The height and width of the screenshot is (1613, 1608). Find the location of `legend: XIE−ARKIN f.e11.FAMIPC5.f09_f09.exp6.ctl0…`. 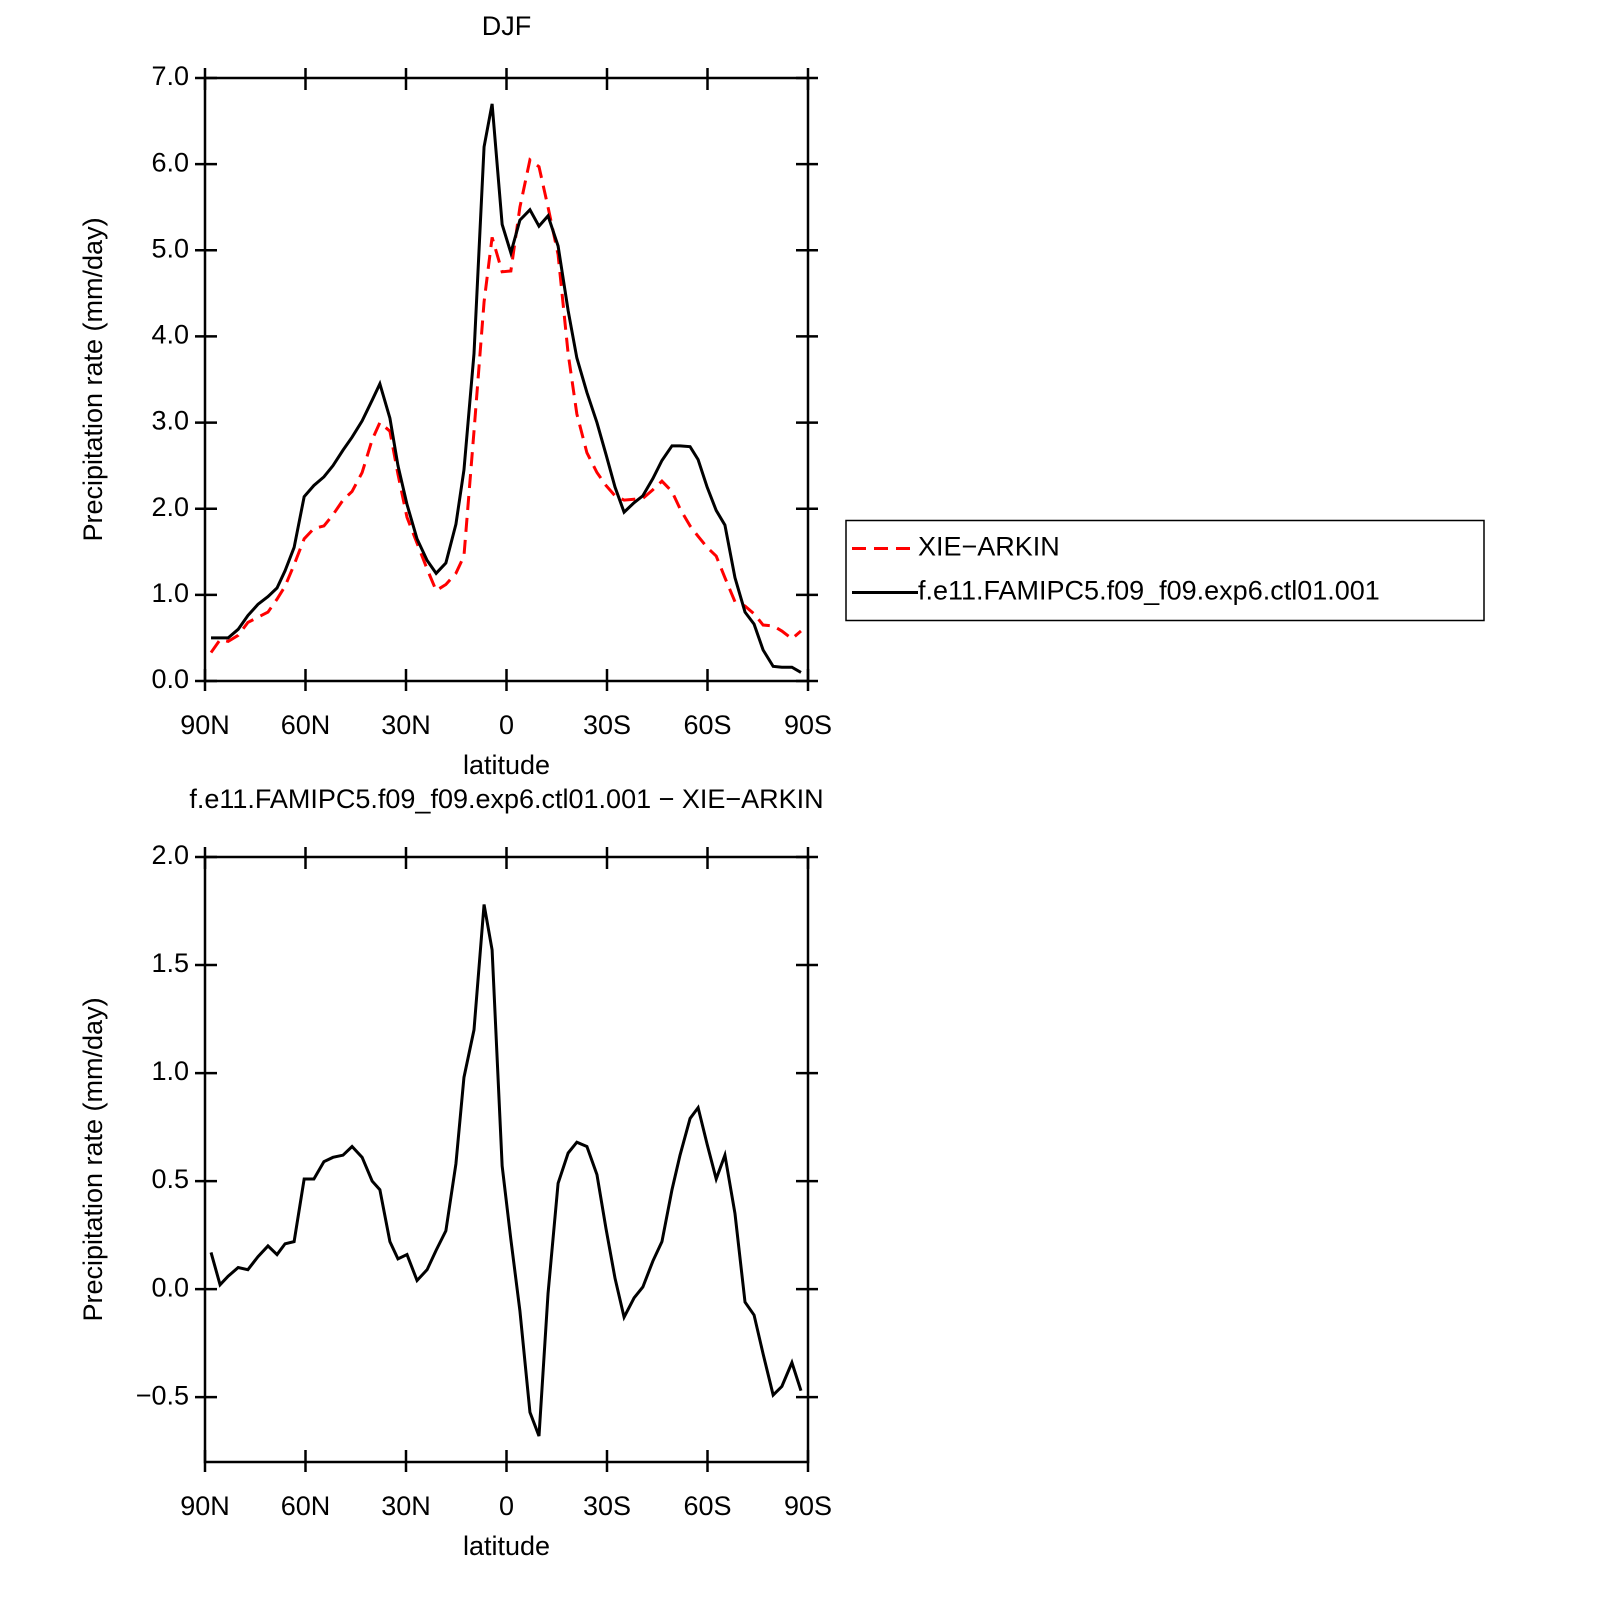

legend: XIE−ARKIN f.e11.FAMIPC5.f09_f09.exp6.ctl0… is located at coordinates (1165, 570).